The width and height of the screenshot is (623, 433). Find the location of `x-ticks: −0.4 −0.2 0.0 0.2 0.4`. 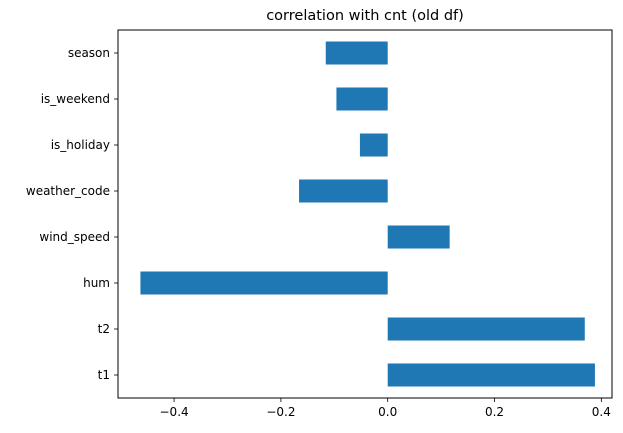

x-ticks: −0.4 −0.2 0.0 0.2 0.4 is located at coordinates (385, 408).